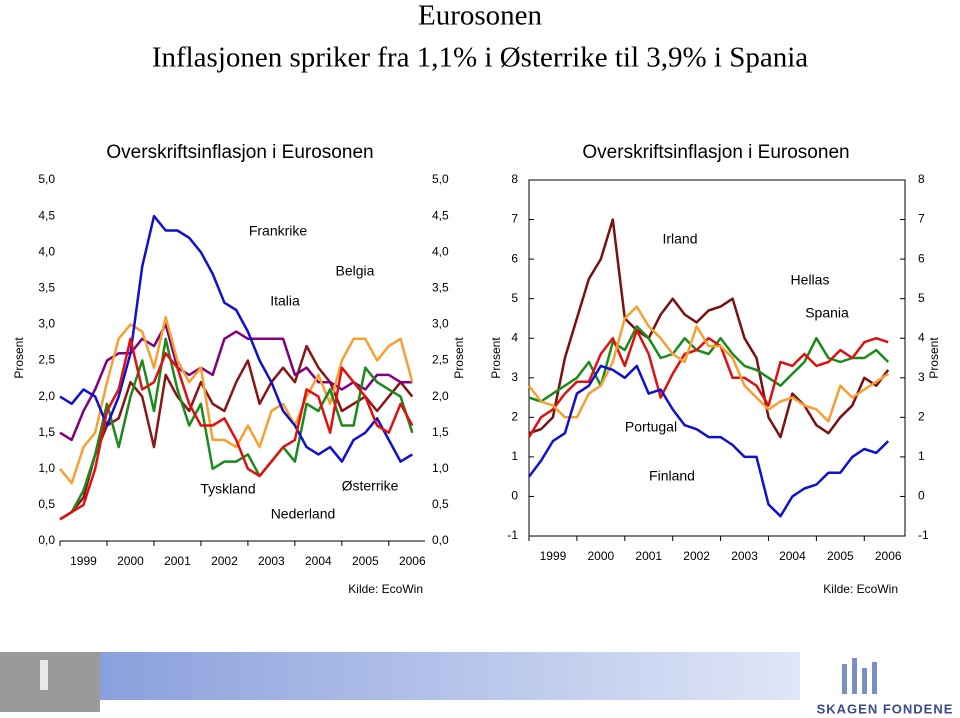 This screenshot has width=960, height=718. Describe the element at coordinates (355, 271) in the screenshot. I see `series-label: Belgia` at that location.